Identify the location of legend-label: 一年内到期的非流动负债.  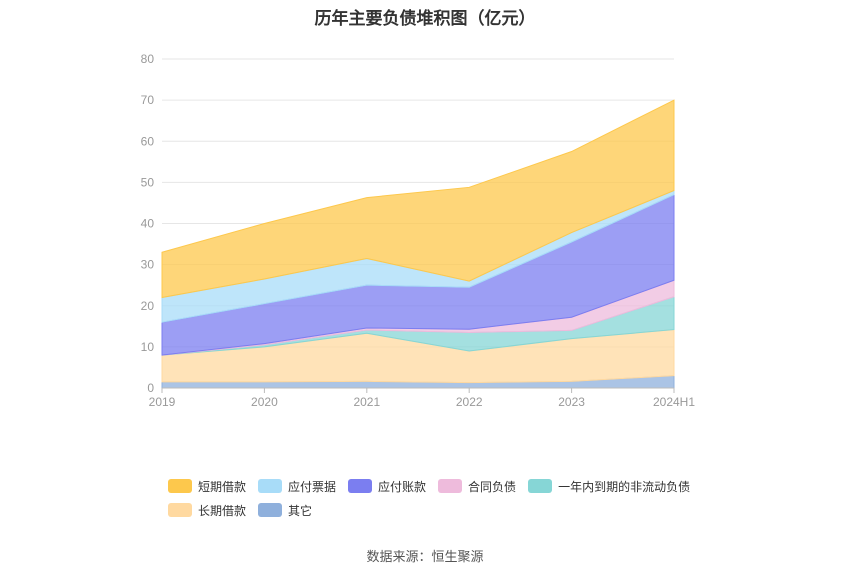
(624, 486).